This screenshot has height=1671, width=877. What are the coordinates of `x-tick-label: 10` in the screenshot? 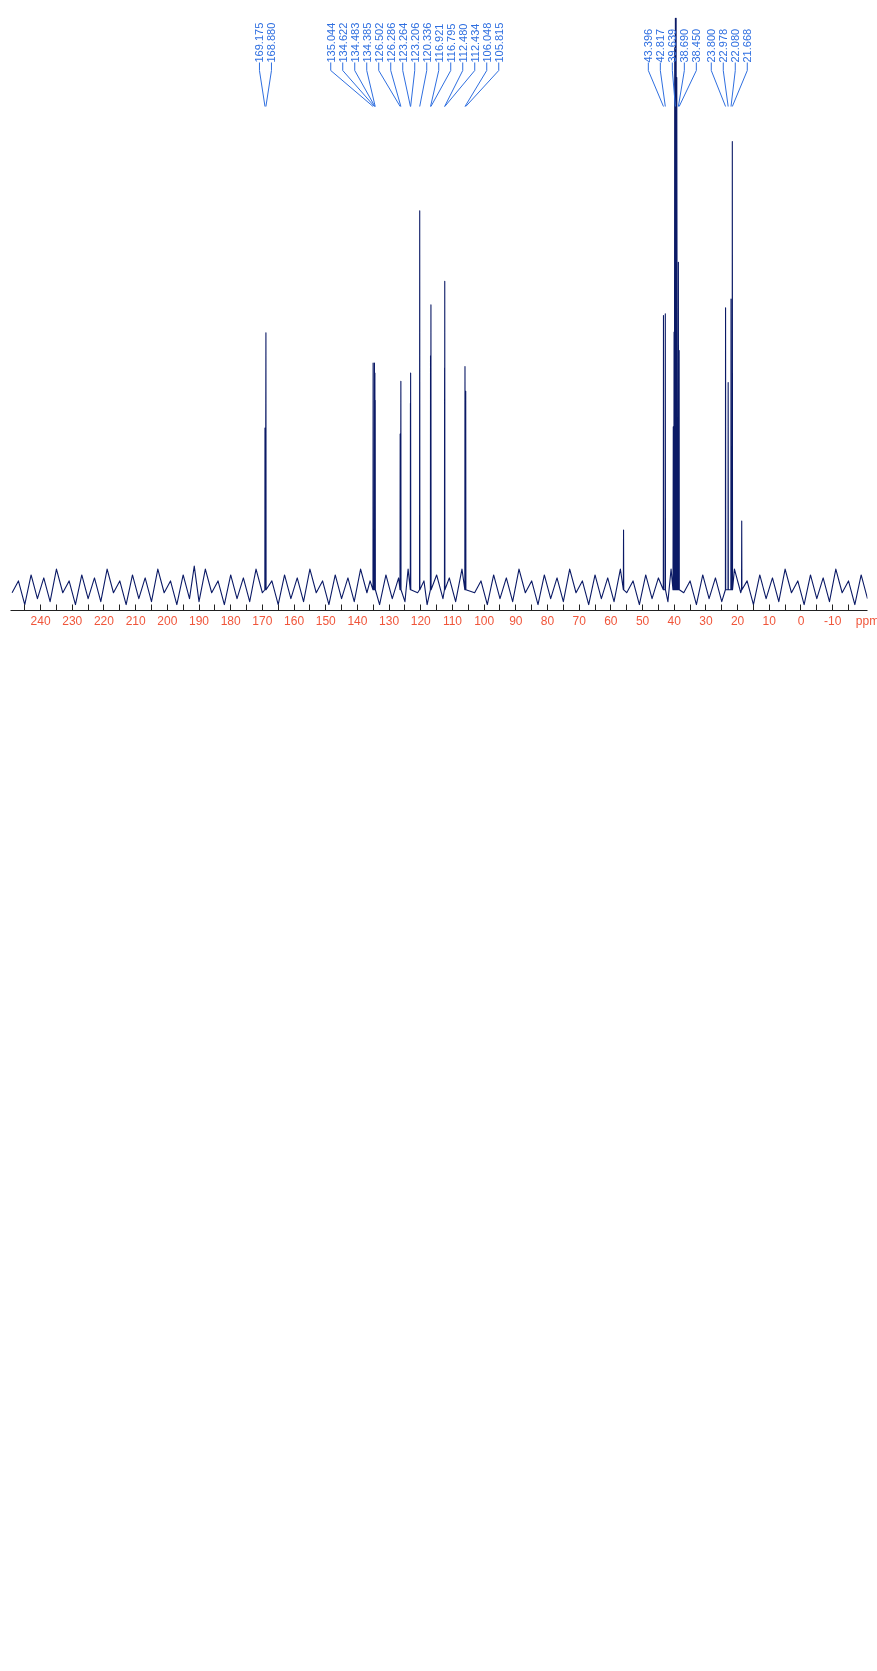 It's located at (769, 620).